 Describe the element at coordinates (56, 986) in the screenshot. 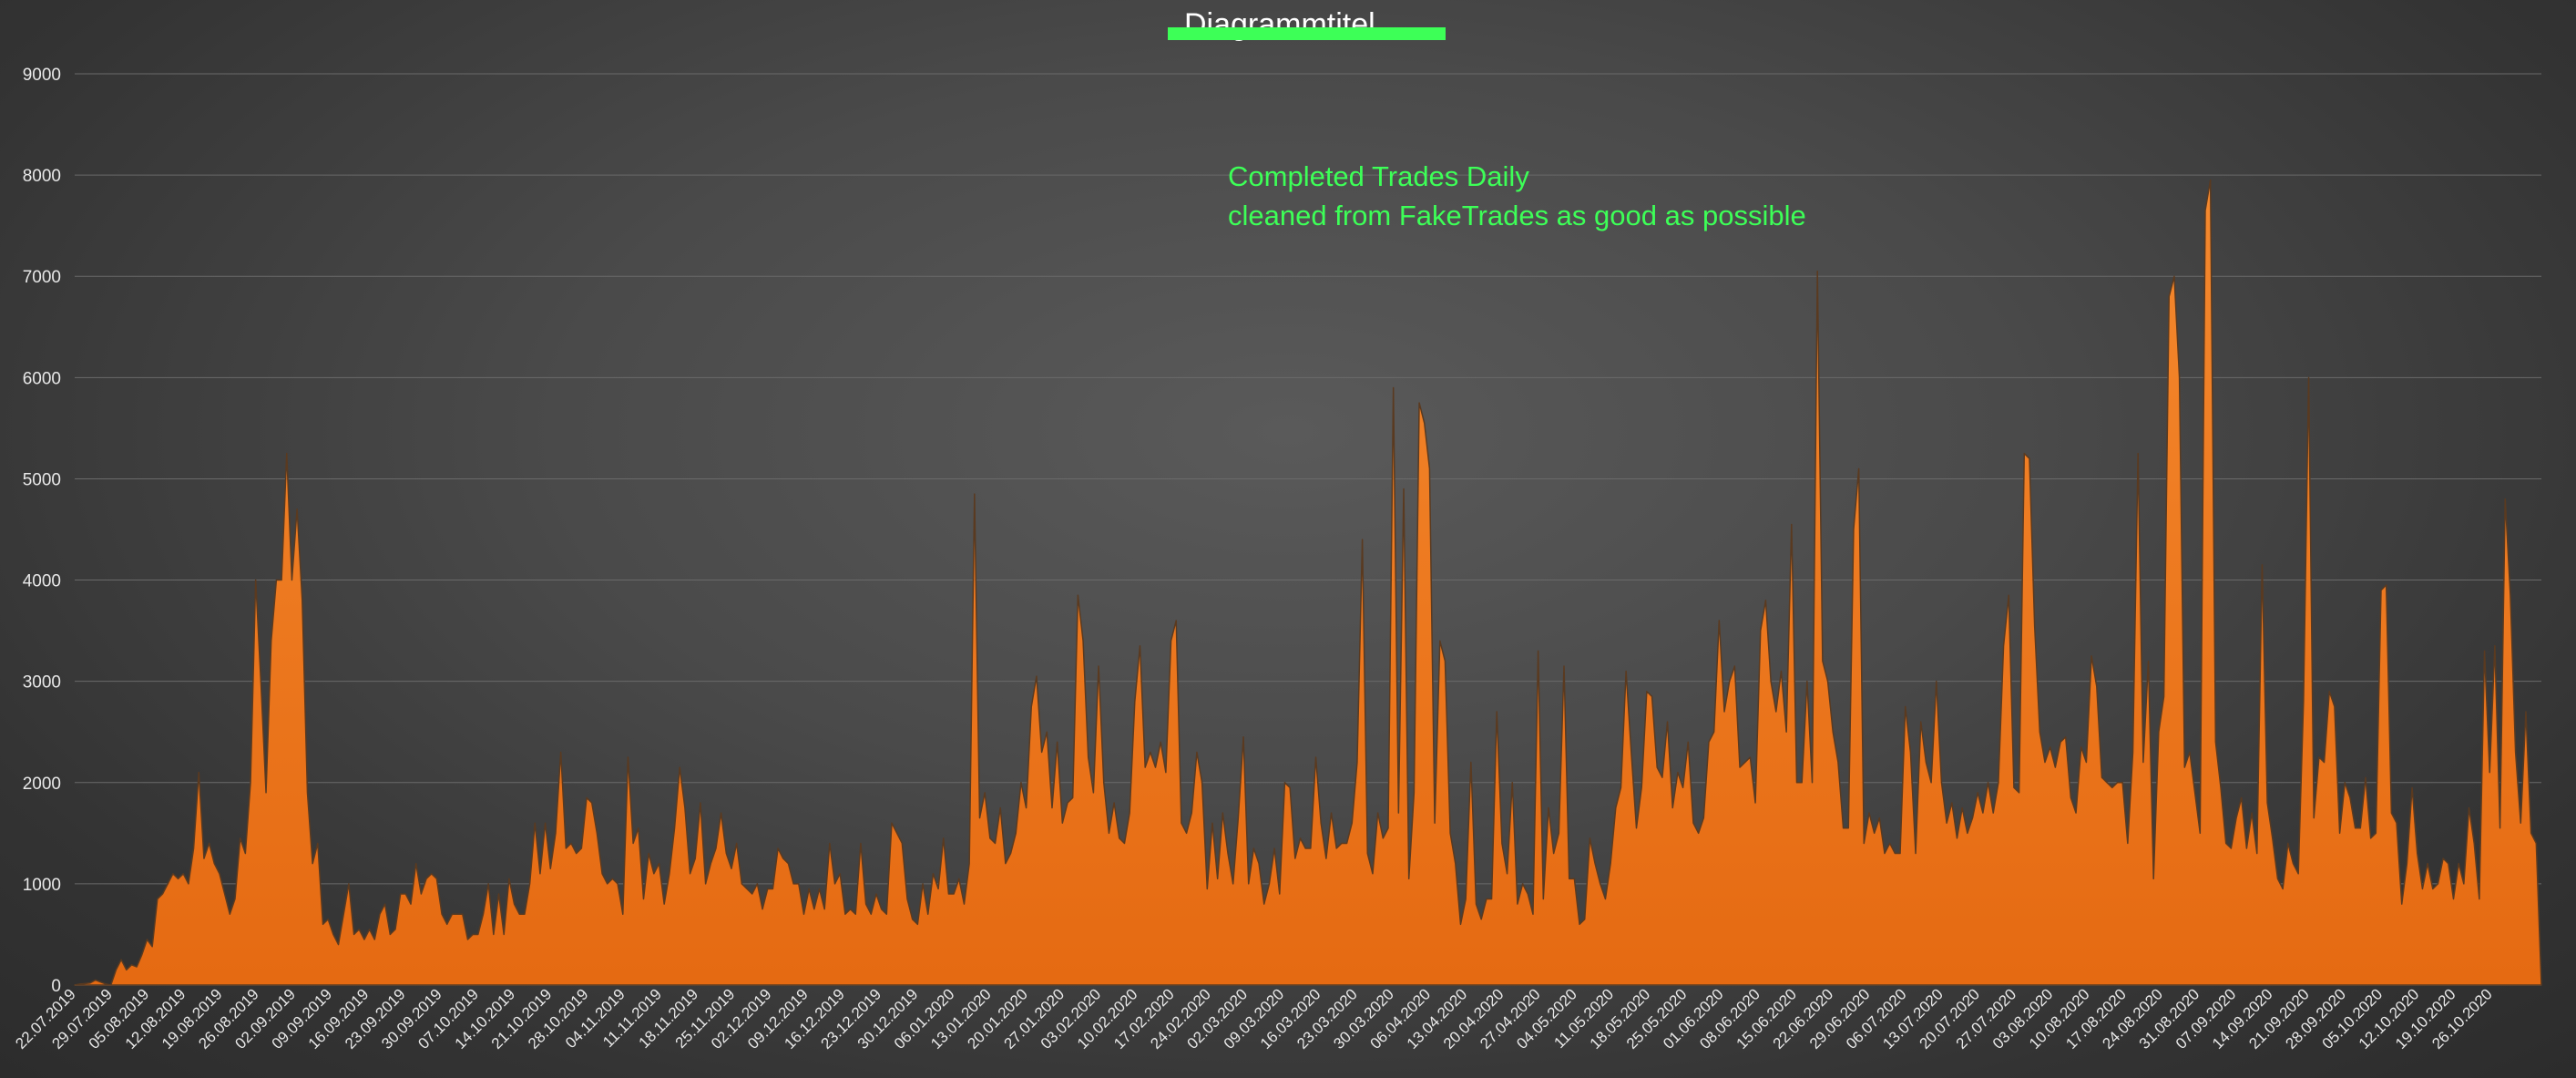

I see `y-tick-label: 0` at that location.